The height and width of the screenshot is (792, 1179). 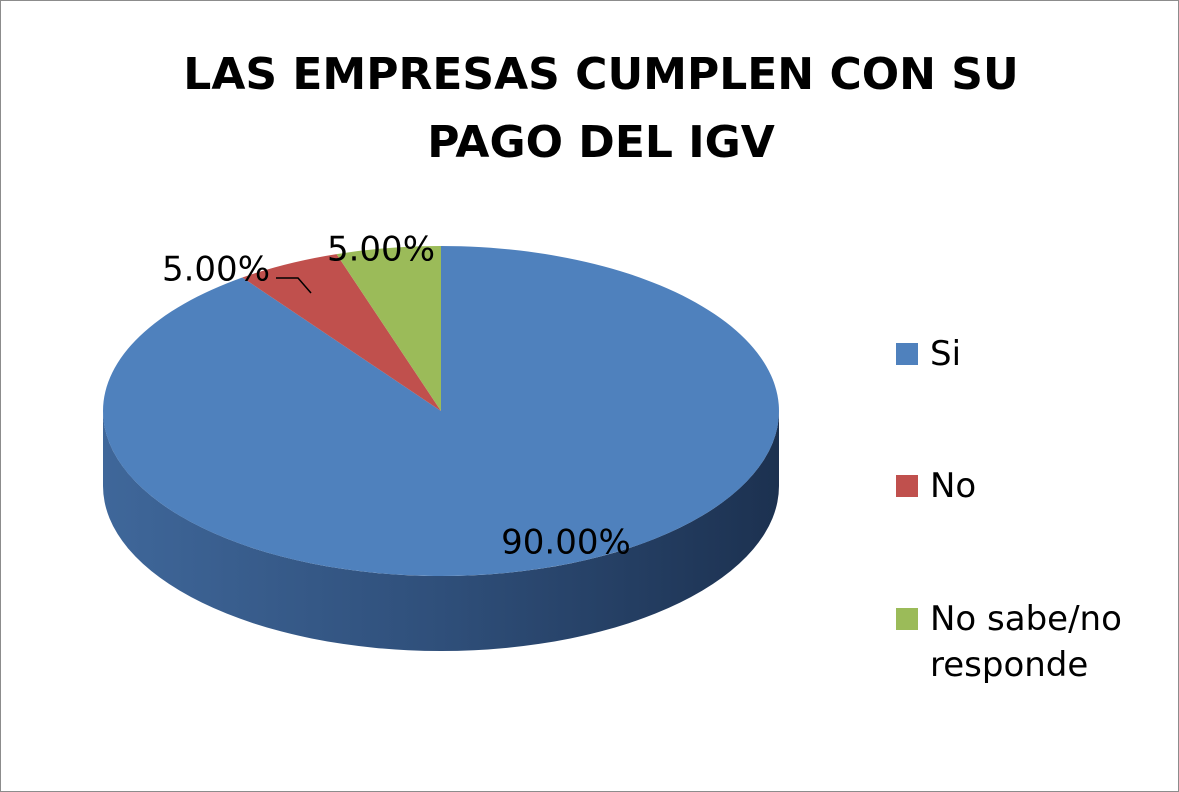 What do you see at coordinates (953, 486) in the screenshot?
I see `legend-label: No` at bounding box center [953, 486].